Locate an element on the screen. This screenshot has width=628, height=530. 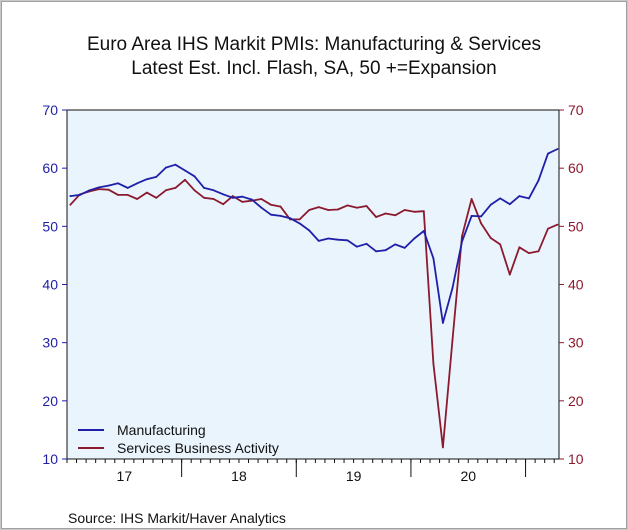
left-tick-label: 70 is located at coordinates (50, 110).